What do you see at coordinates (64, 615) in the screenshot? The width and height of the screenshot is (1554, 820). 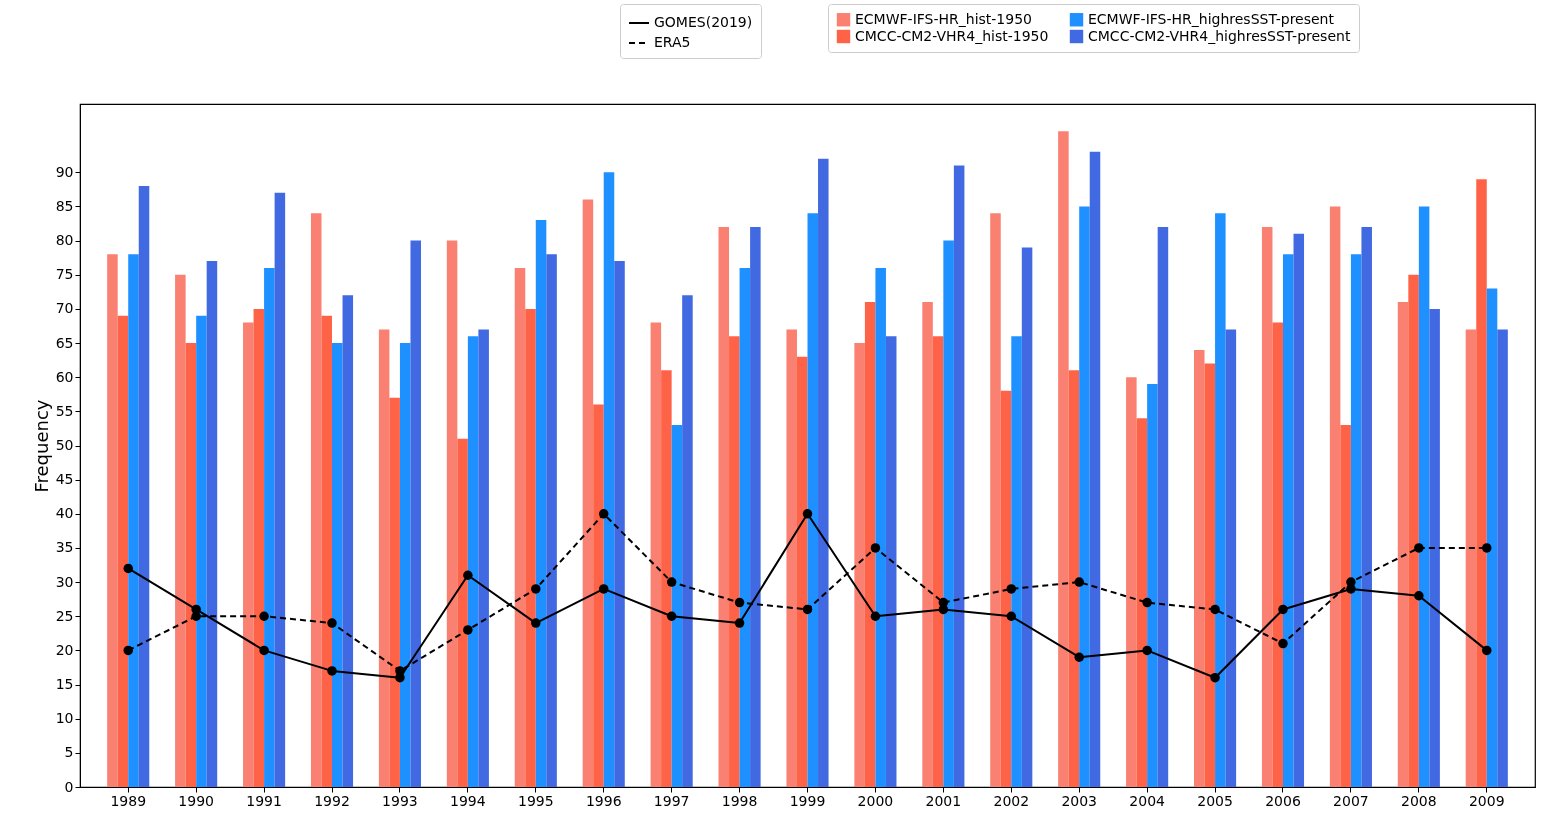 I see `y-tick-label: 25` at bounding box center [64, 615].